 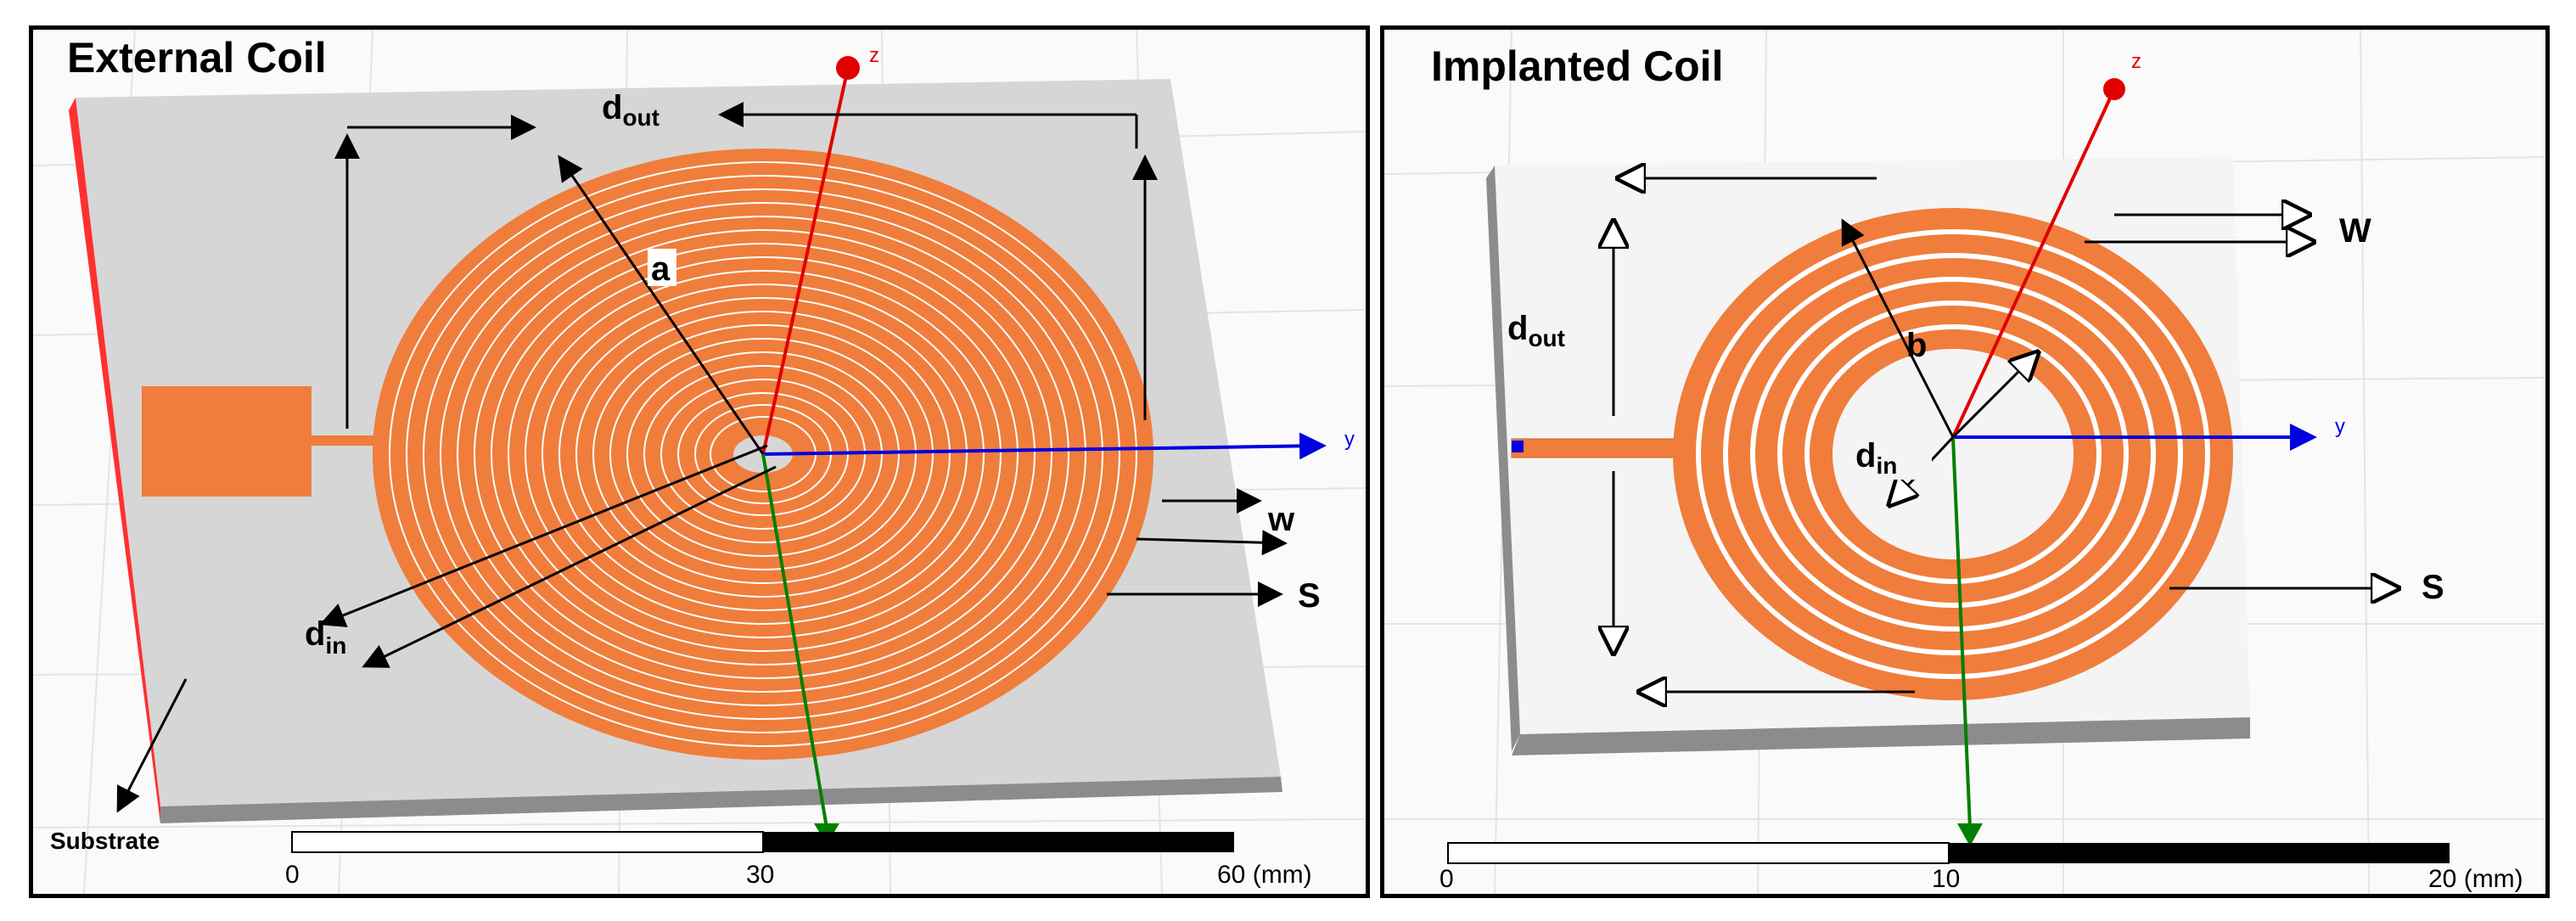 What do you see at coordinates (2148, 448) in the screenshot?
I see `coordinate-axes: z y` at bounding box center [2148, 448].